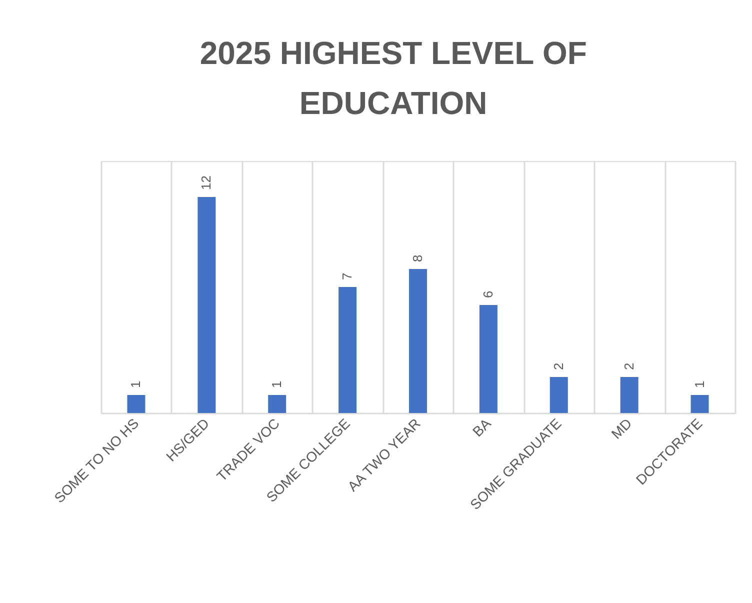 The width and height of the screenshot is (752, 603). Describe the element at coordinates (347, 276) in the screenshot. I see `data-label: 7` at that location.